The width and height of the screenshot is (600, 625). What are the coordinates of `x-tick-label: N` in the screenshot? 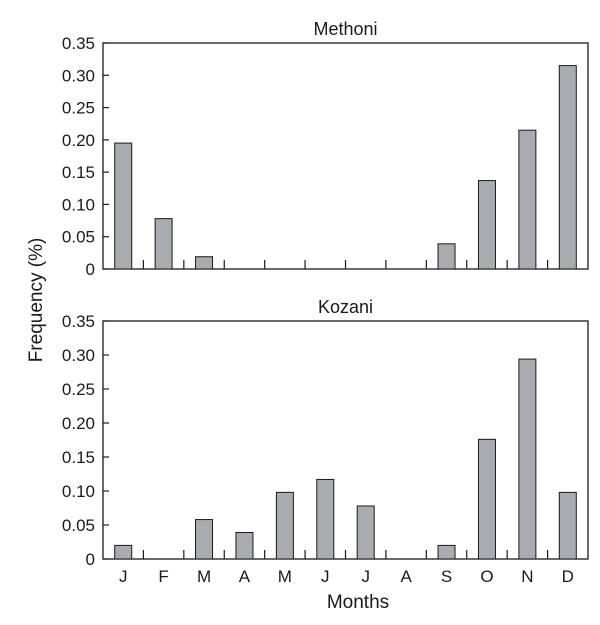 It's located at (527, 576).